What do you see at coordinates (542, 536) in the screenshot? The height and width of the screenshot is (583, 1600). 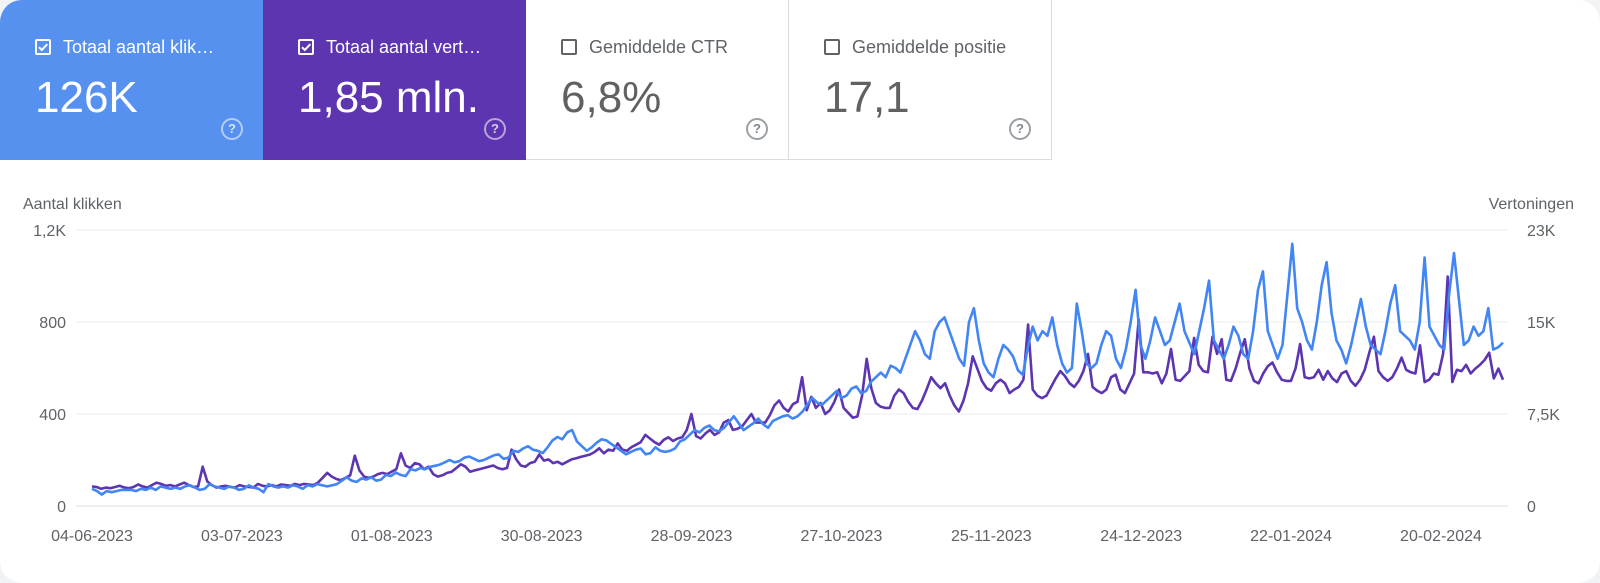 I see `x-tick-label: 30-08-2023` at bounding box center [542, 536].